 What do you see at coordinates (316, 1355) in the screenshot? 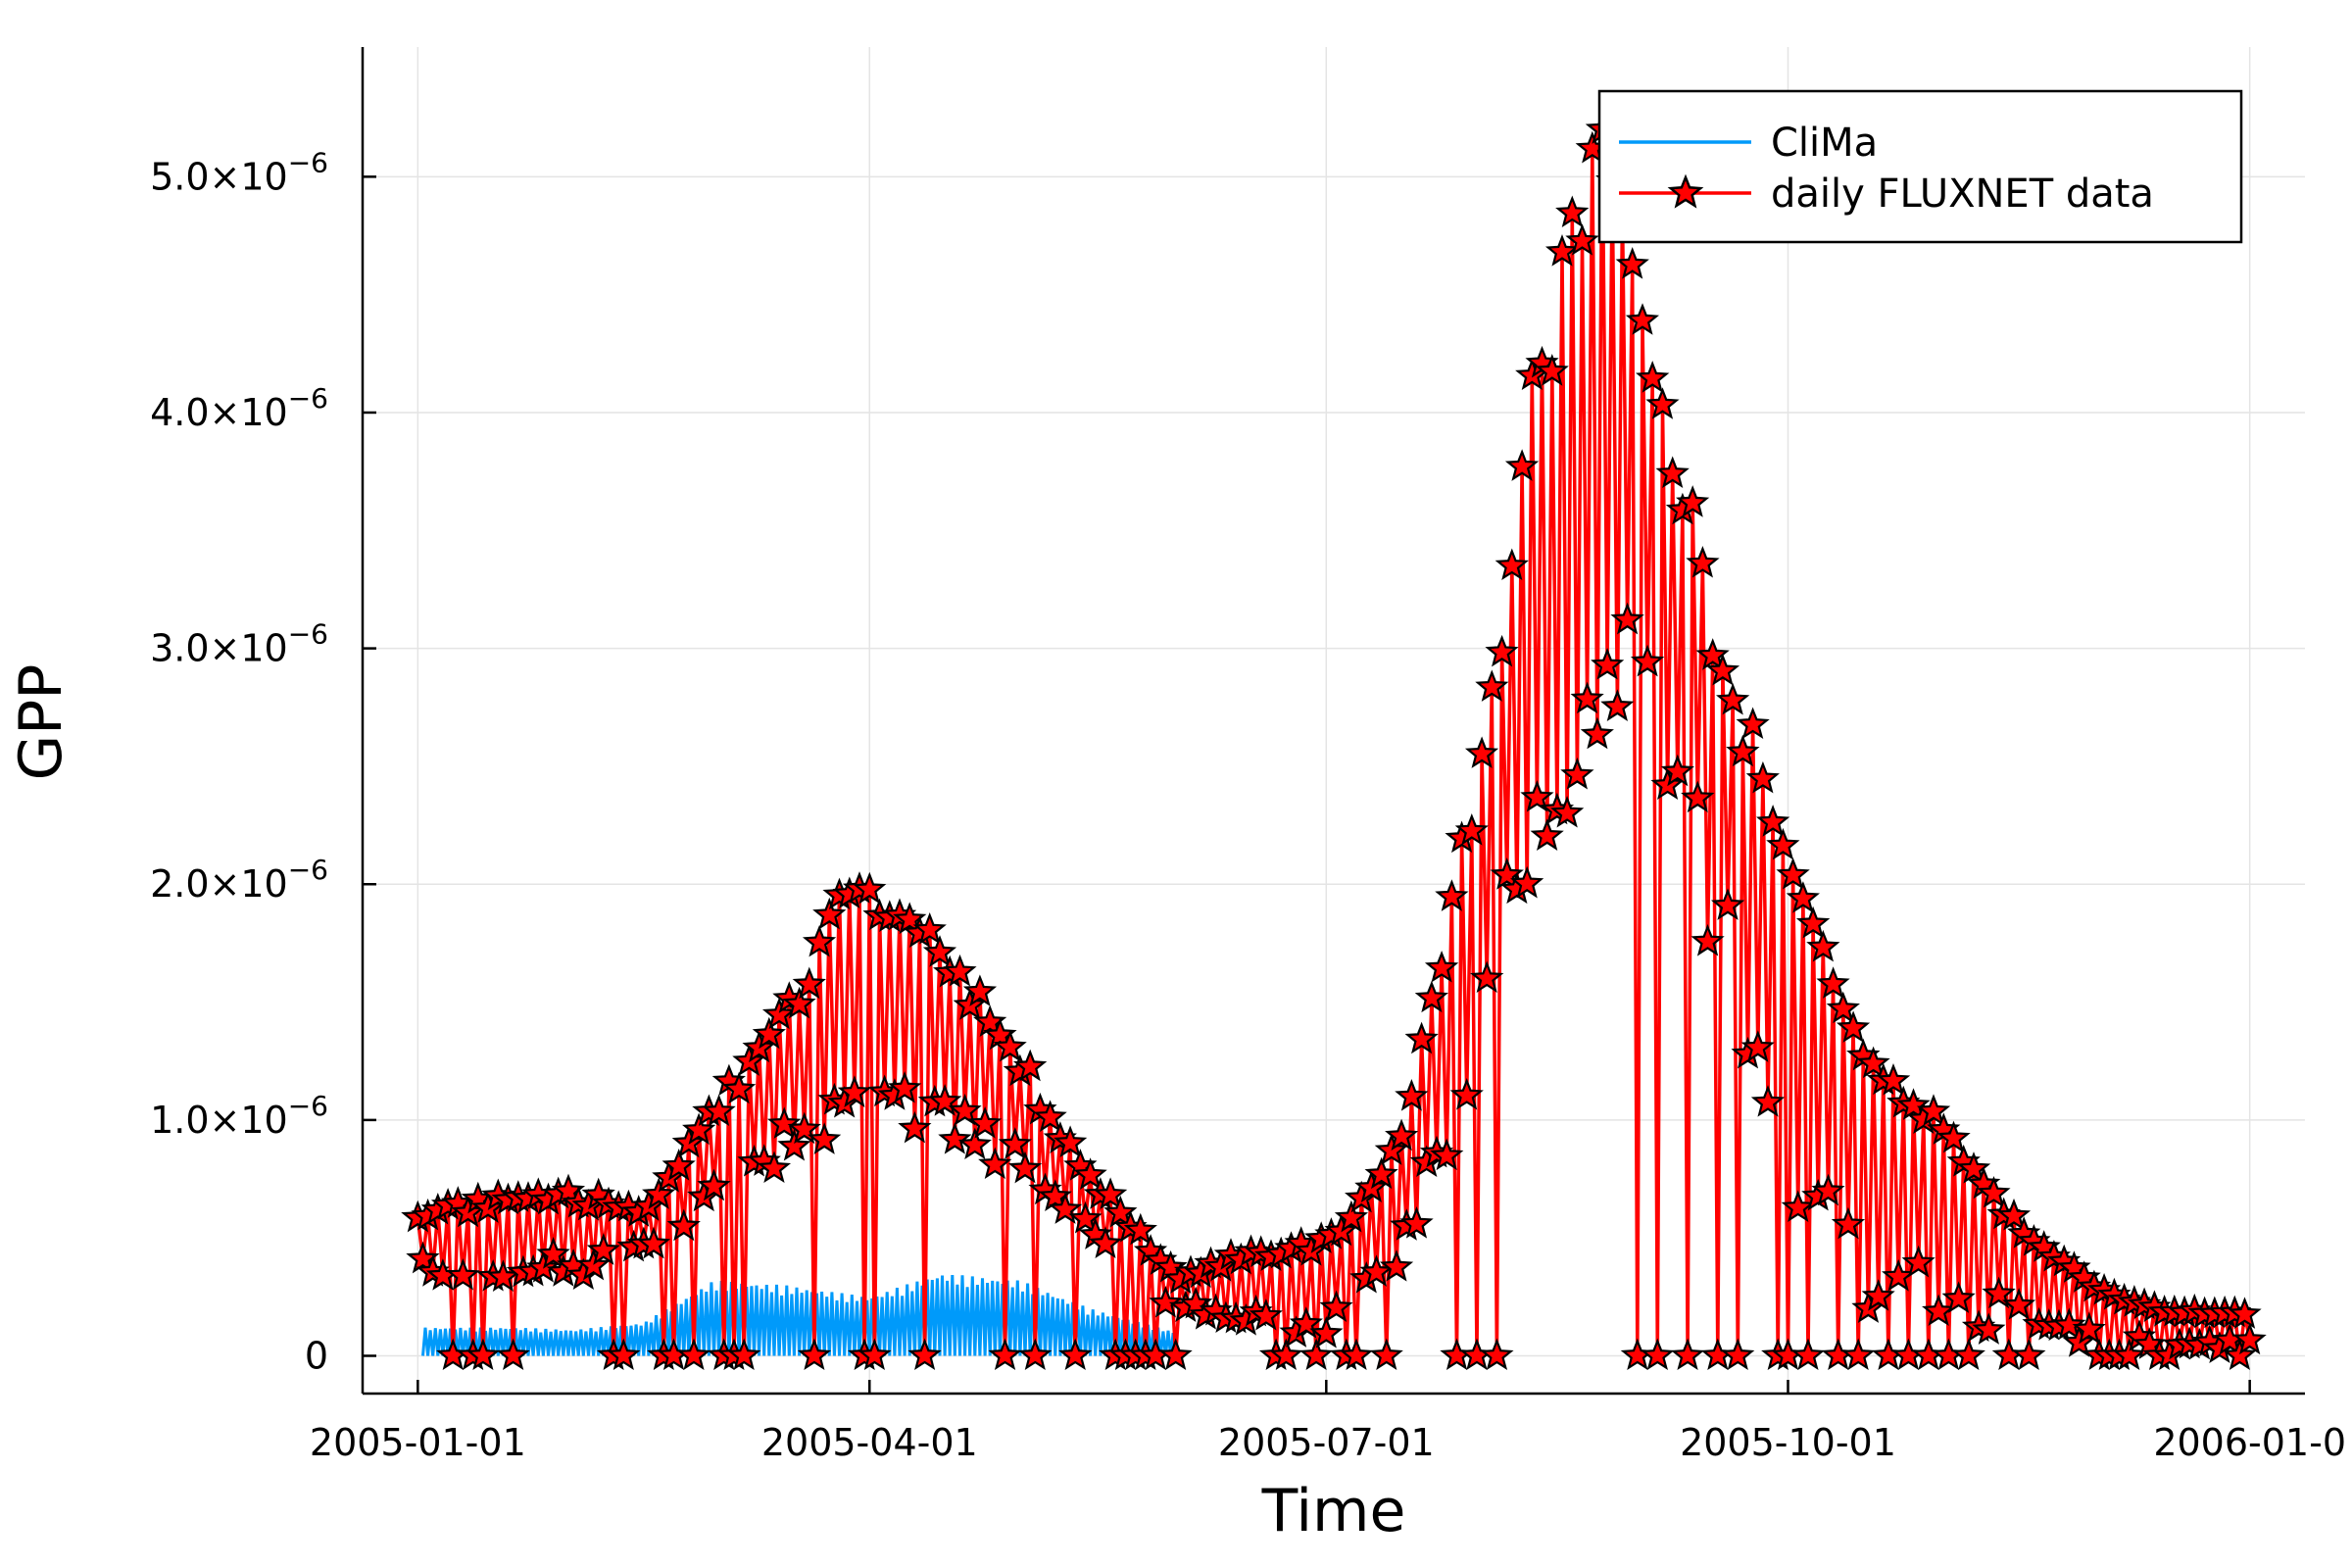
I see `y-tick-label: 0` at bounding box center [316, 1355].